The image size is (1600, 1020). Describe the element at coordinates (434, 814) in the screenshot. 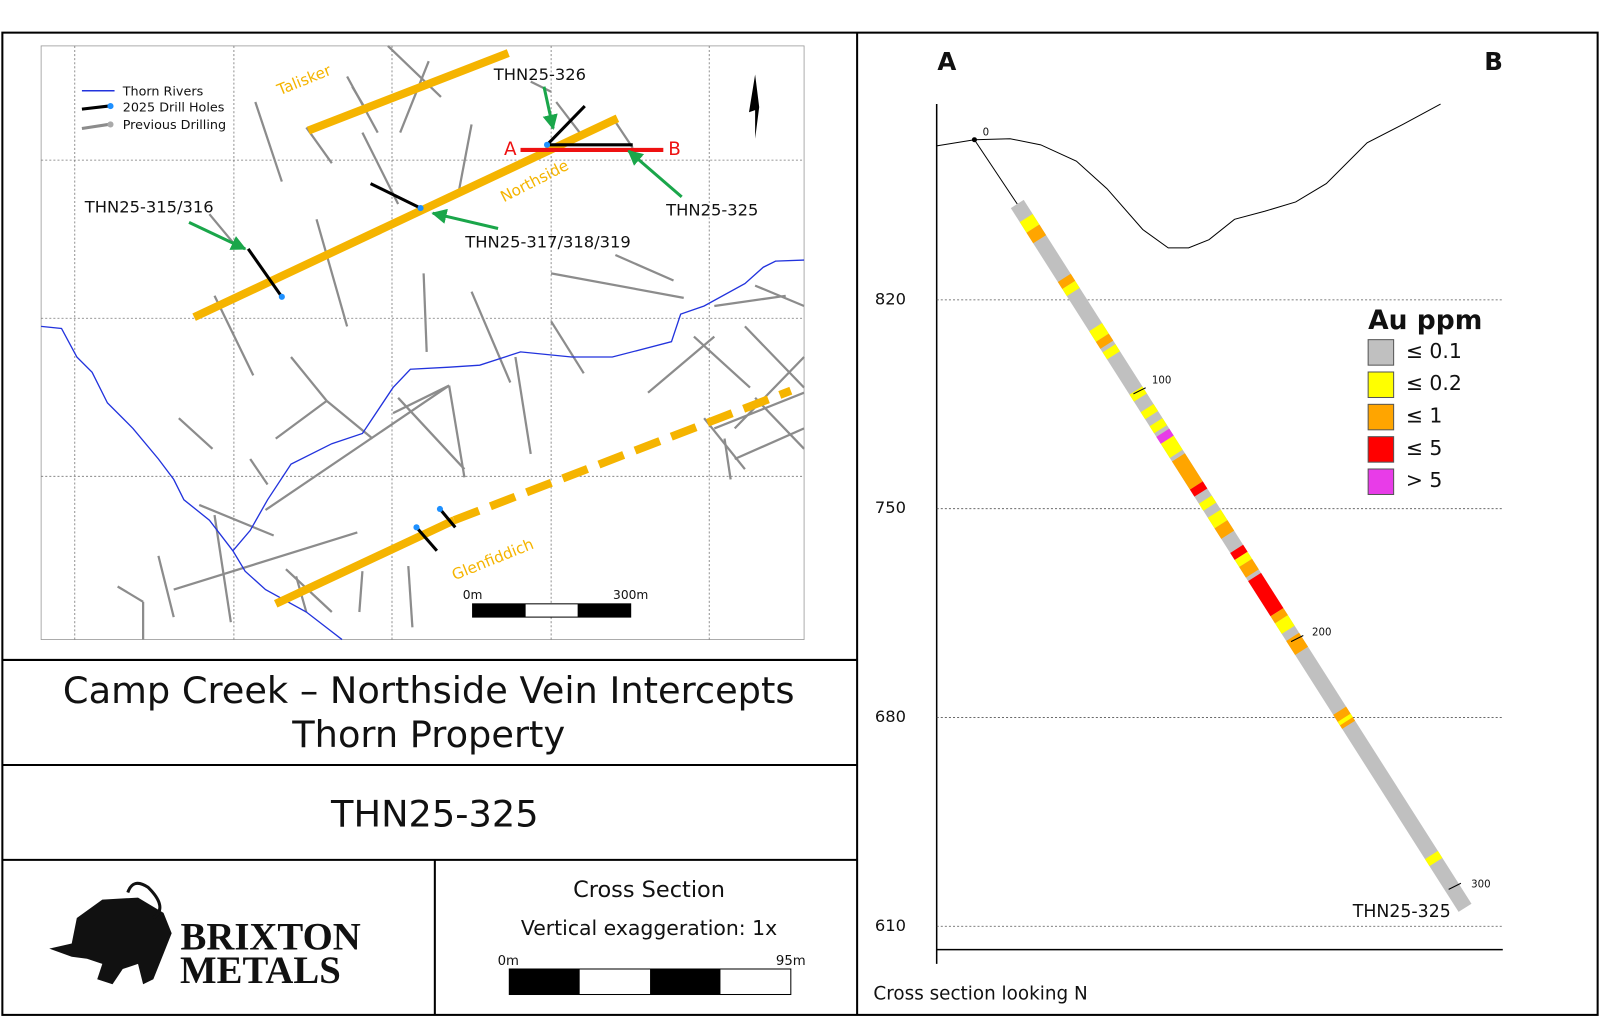

I see `hole-id: THN25-325` at that location.